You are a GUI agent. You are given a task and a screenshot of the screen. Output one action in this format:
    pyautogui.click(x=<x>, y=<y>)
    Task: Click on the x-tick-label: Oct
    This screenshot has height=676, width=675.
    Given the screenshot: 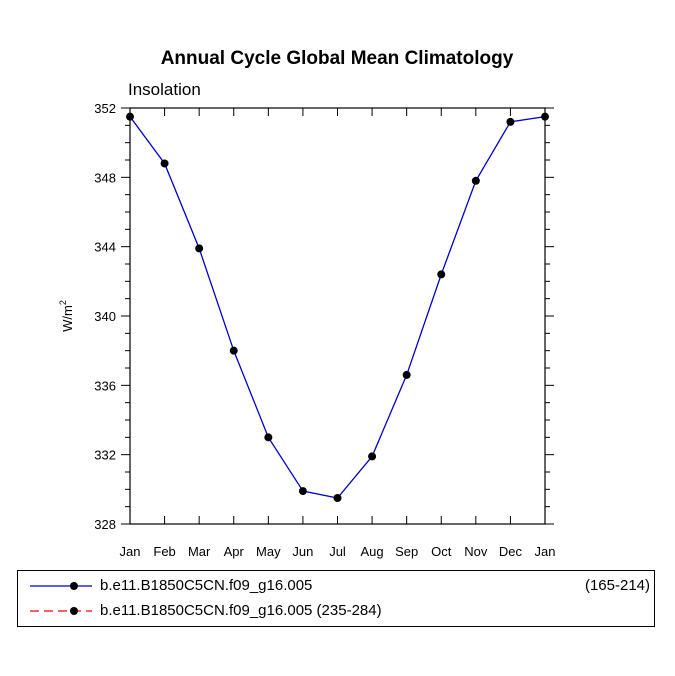 What is the action you would take?
    pyautogui.click(x=441, y=551)
    